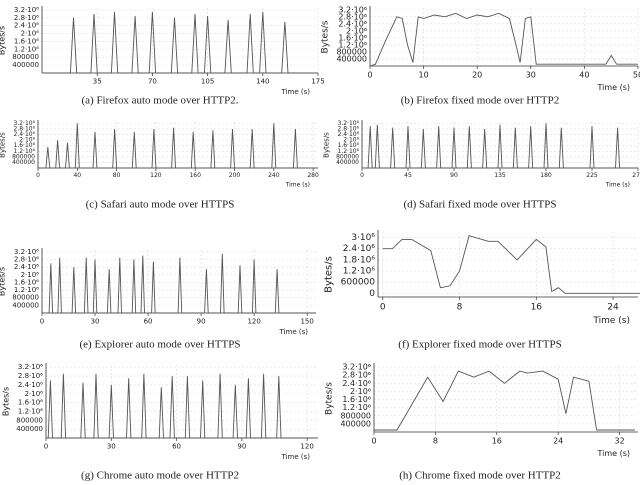 This screenshot has height=485, width=640. I want to click on y-tick-label: 1.8·10⁶, so click(359, 260).